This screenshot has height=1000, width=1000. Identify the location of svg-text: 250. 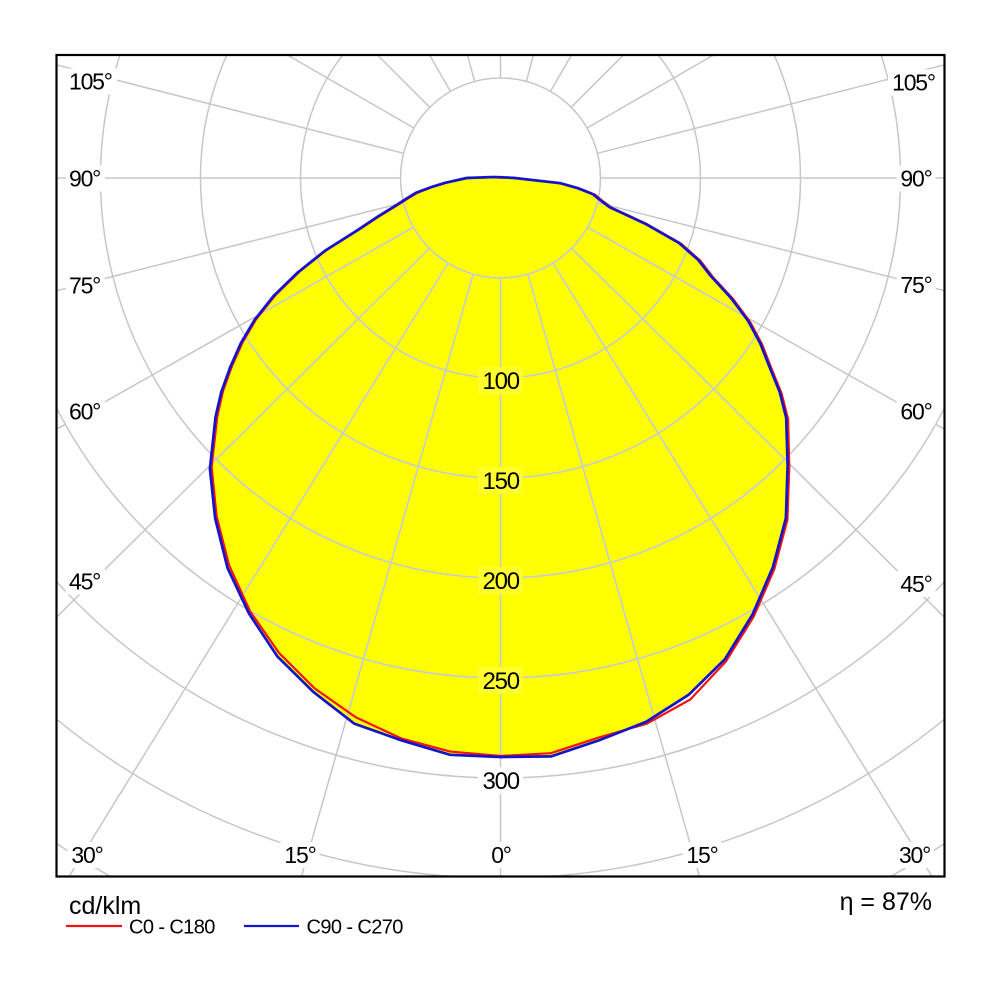
(500, 681).